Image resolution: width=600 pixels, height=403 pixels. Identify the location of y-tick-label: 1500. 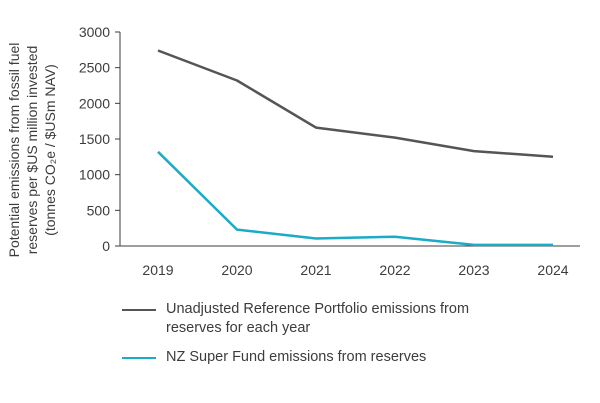
(94, 139).